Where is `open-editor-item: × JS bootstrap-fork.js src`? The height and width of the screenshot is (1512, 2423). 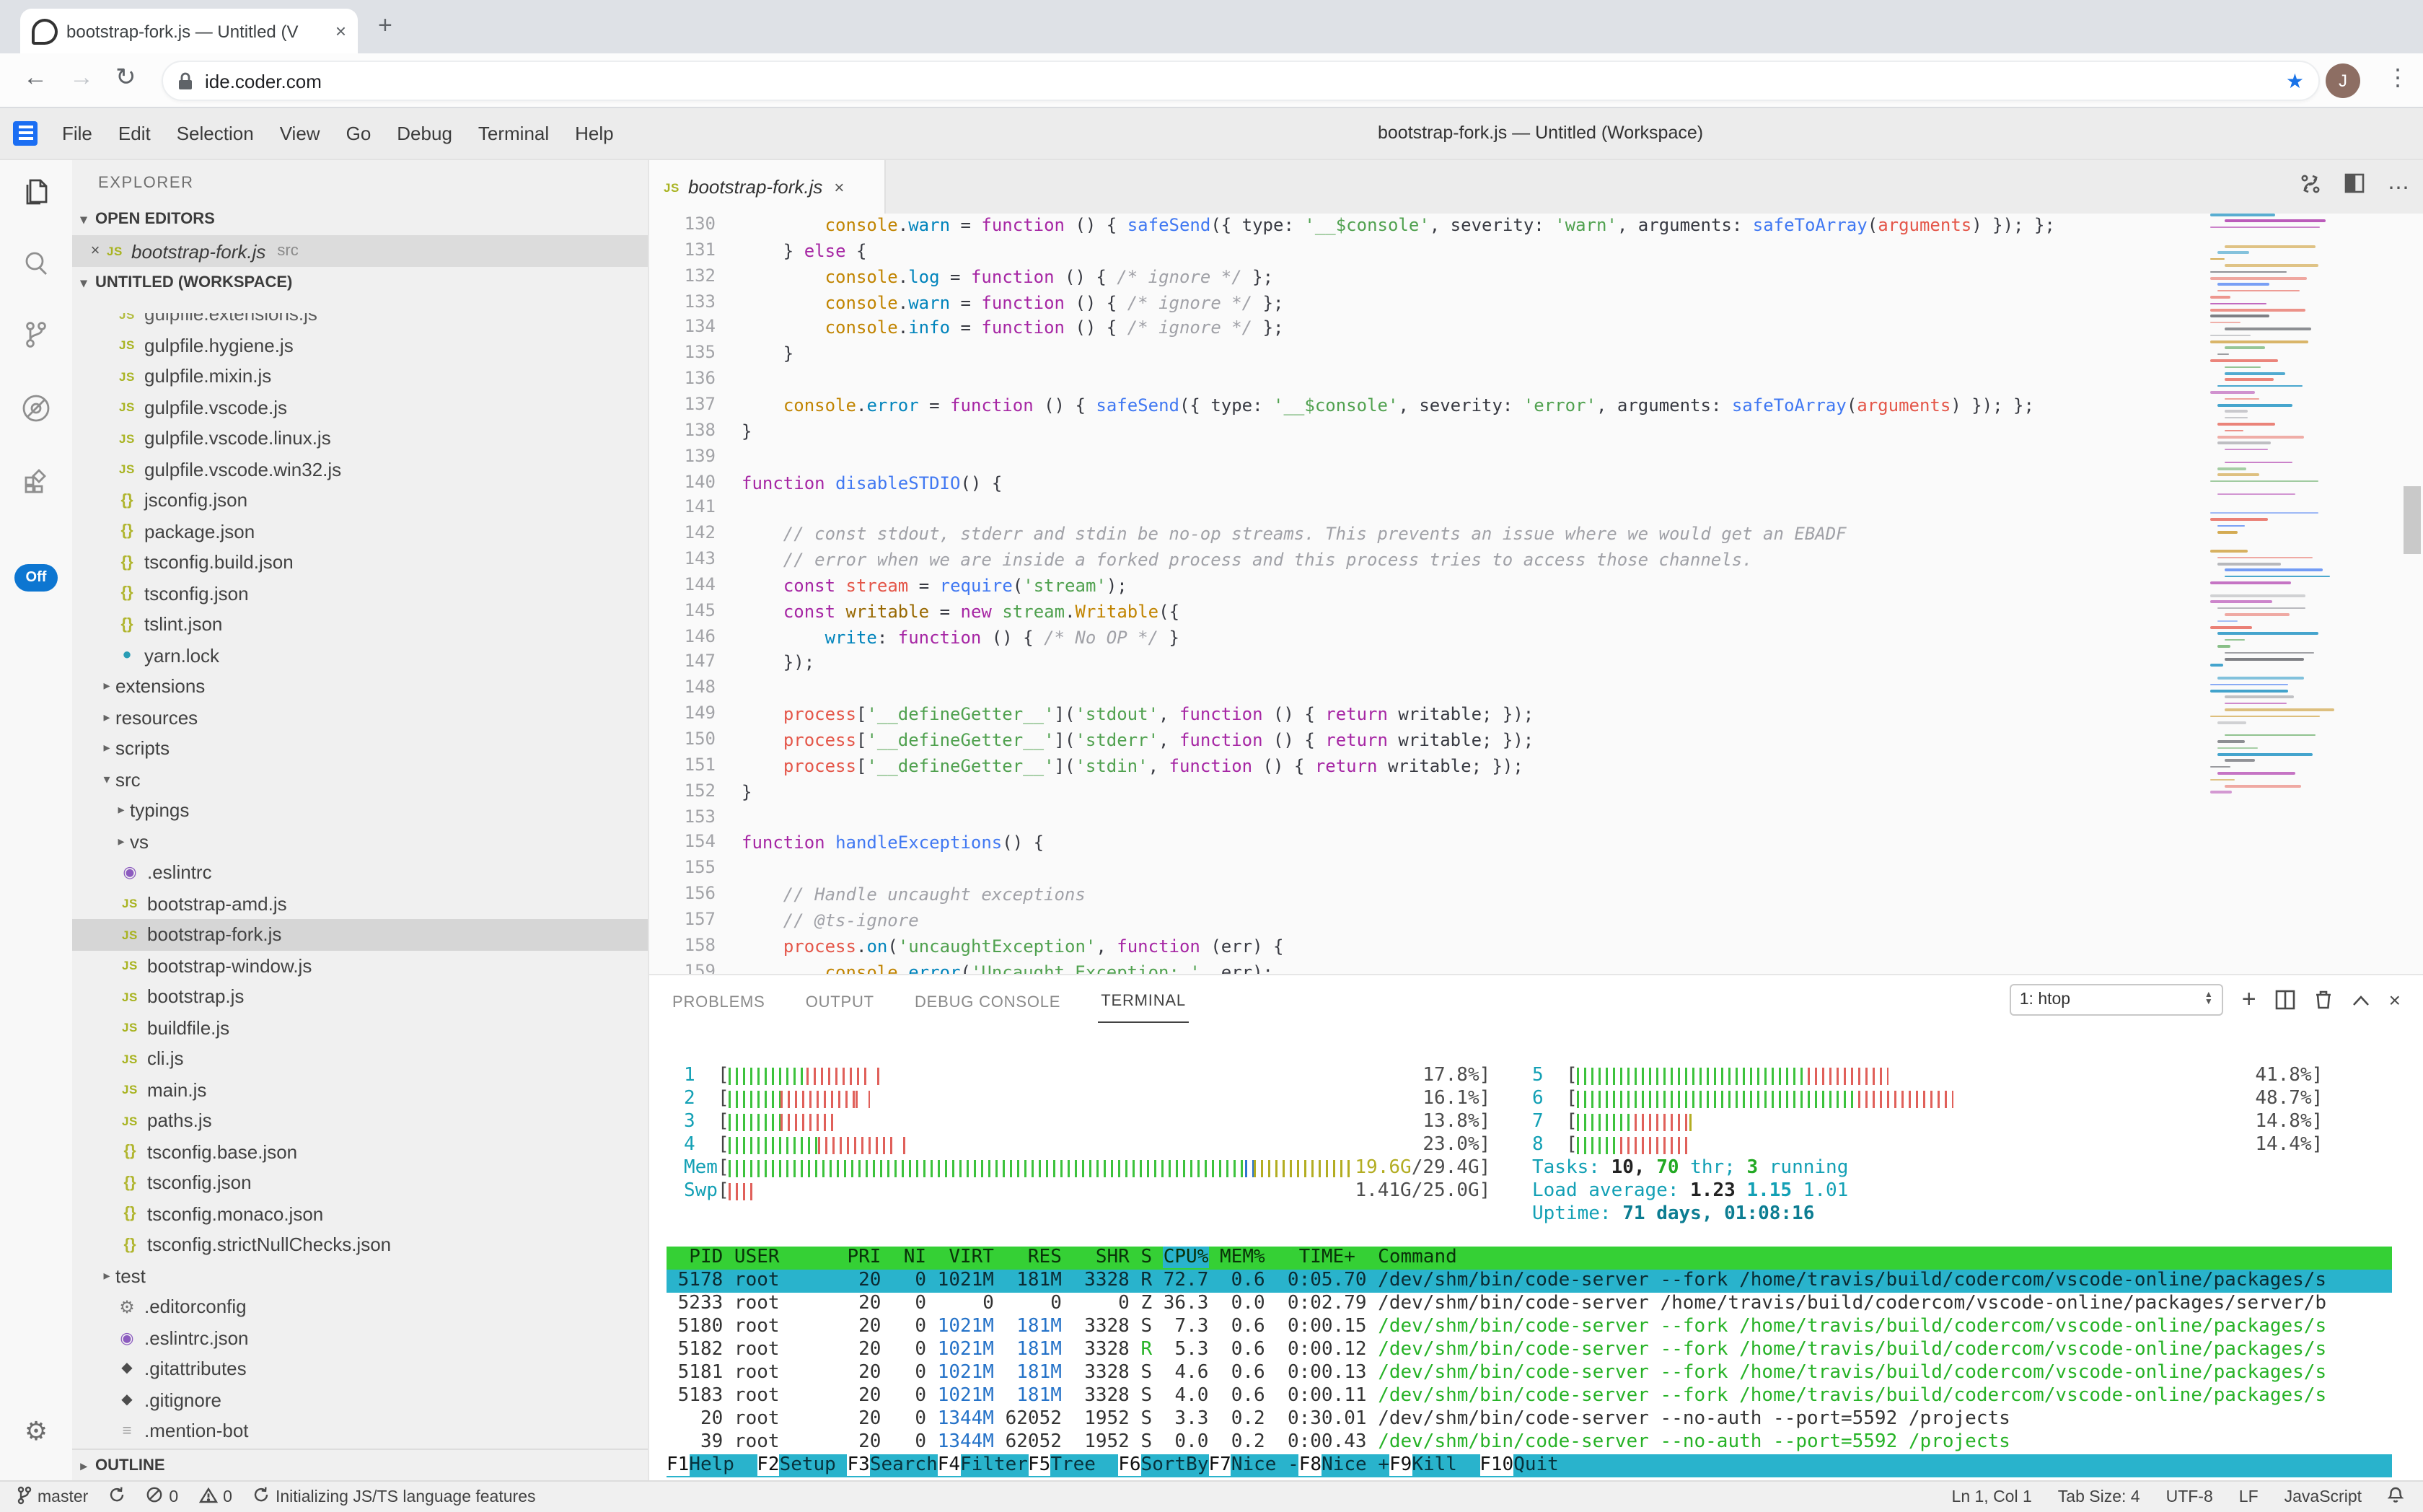 open-editor-item: × JS bootstrap-fork.js src is located at coordinates (360, 251).